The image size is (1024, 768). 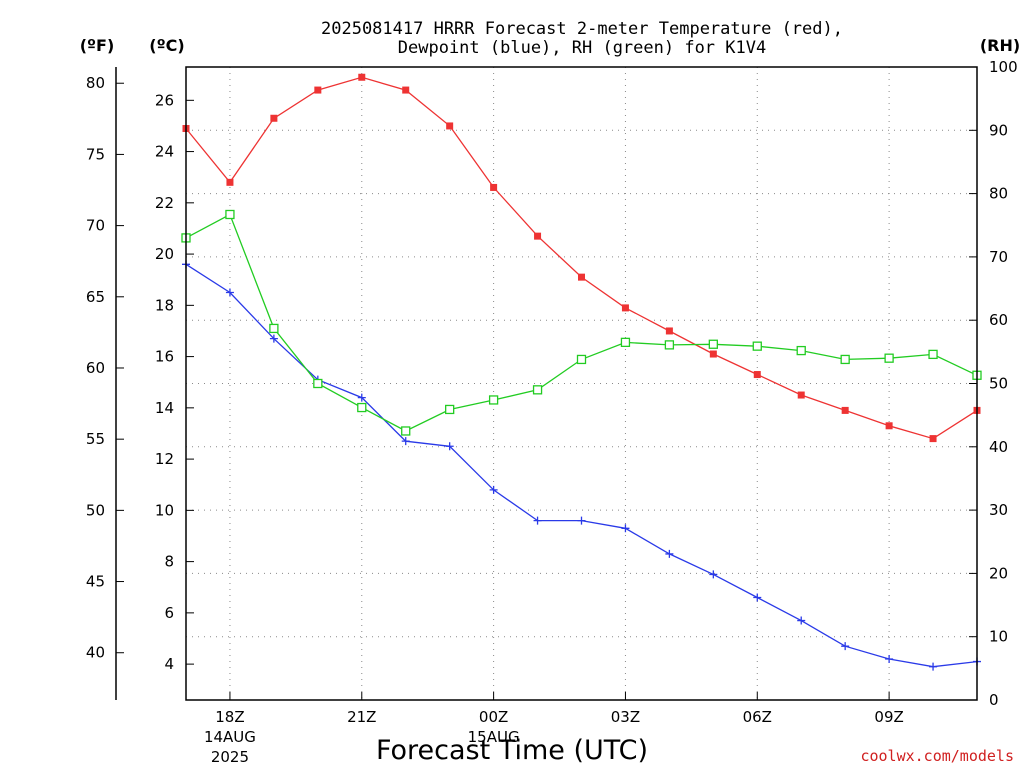 I want to click on fahrenheit-unit-label: (ºF), so click(x=97, y=45).